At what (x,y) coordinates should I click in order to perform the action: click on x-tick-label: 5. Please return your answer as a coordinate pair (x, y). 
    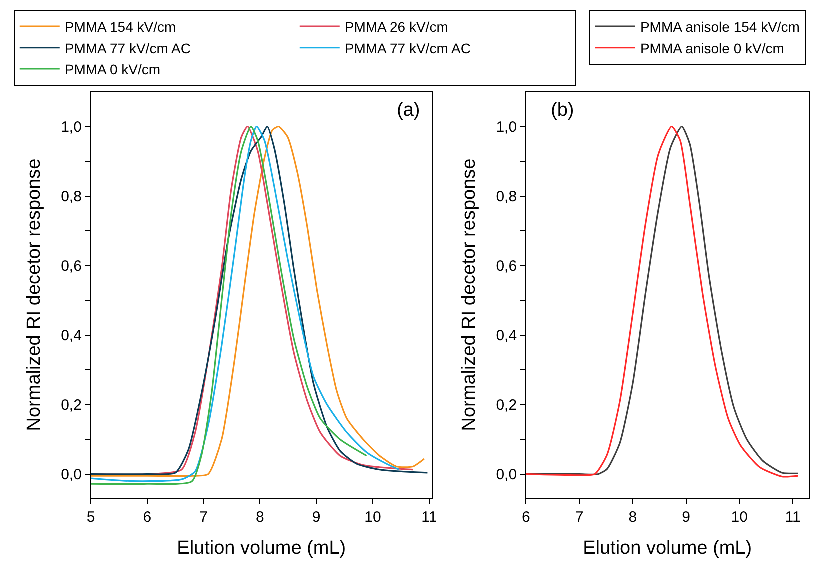
    Looking at the image, I should click on (91, 517).